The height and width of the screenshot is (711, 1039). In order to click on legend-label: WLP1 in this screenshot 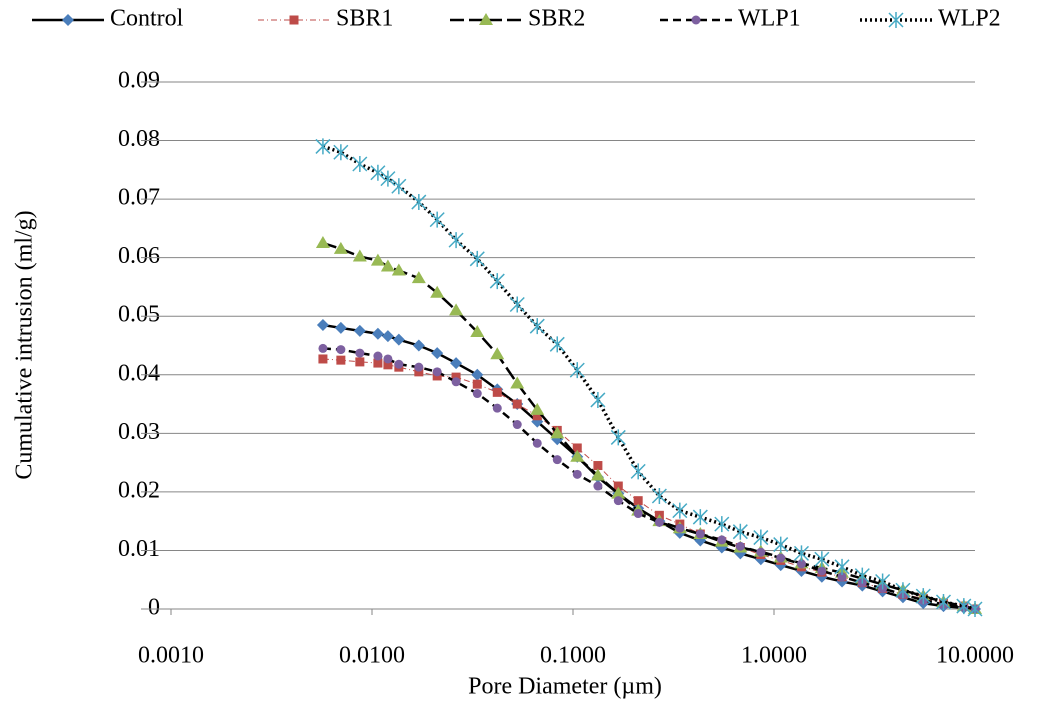, I will do `click(769, 19)`.